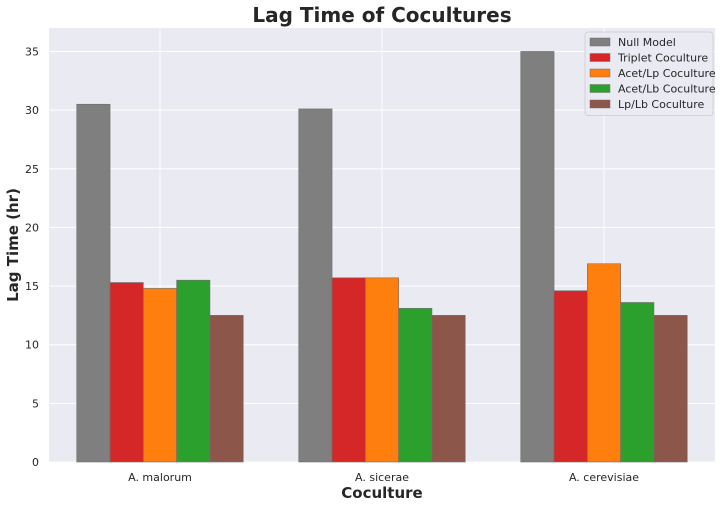 This screenshot has height=507, width=723. Describe the element at coordinates (32, 227) in the screenshot. I see `y-tick-label: 20` at that location.